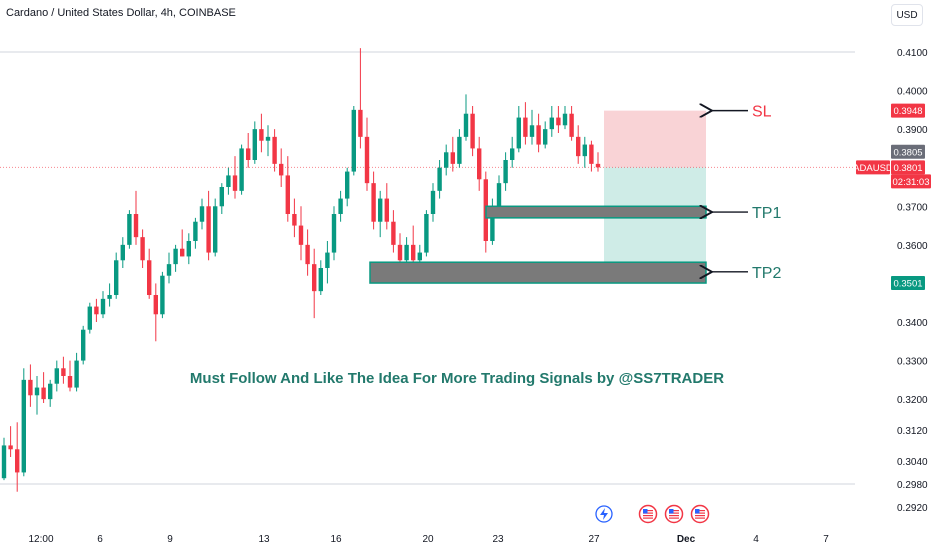 The width and height of the screenshot is (932, 555). Describe the element at coordinates (756, 539) in the screenshot. I see `x-tick-label: 4` at that location.